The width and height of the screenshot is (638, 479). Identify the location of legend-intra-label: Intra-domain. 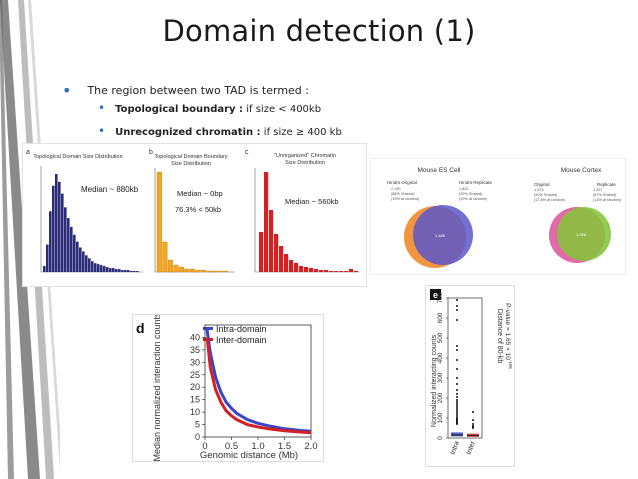
(241, 329).